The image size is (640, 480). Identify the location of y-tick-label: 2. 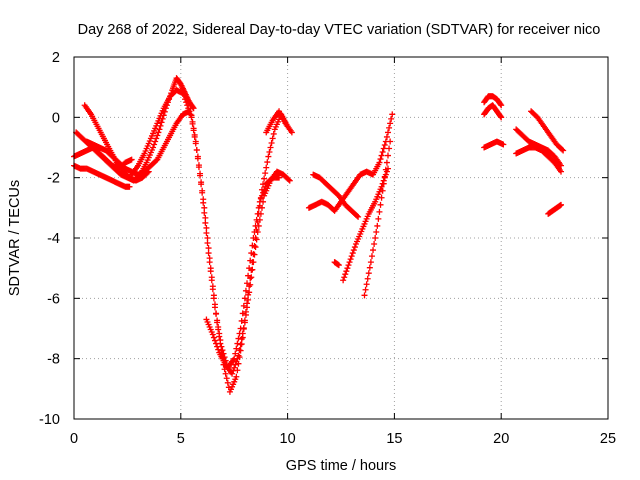
(56, 58).